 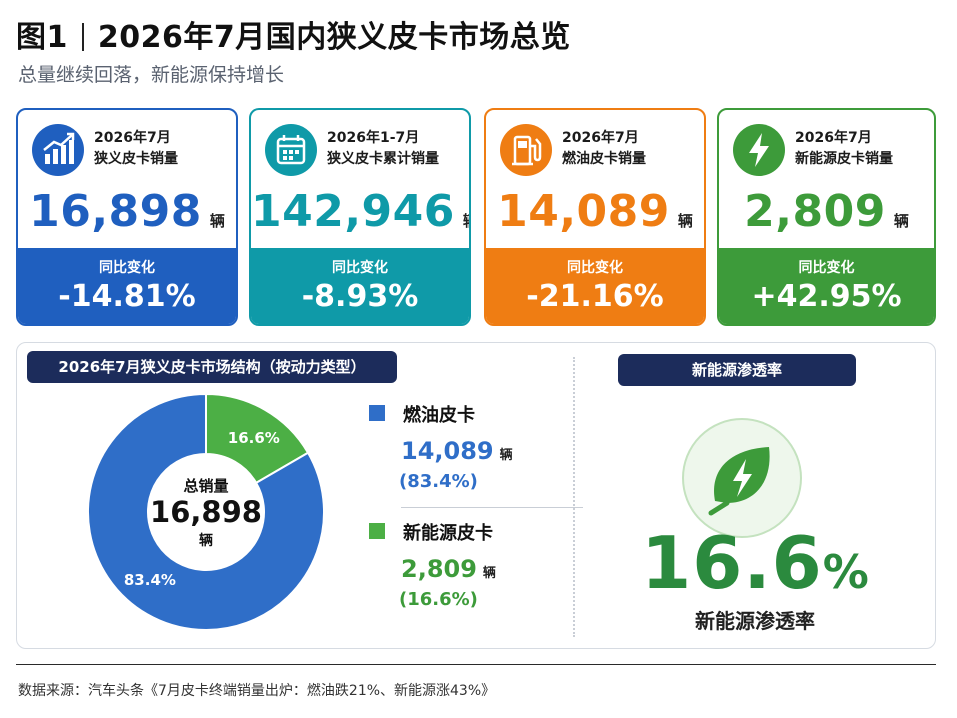 What do you see at coordinates (457, 451) in the screenshot?
I see `legend-value: 14,089 辆` at bounding box center [457, 451].